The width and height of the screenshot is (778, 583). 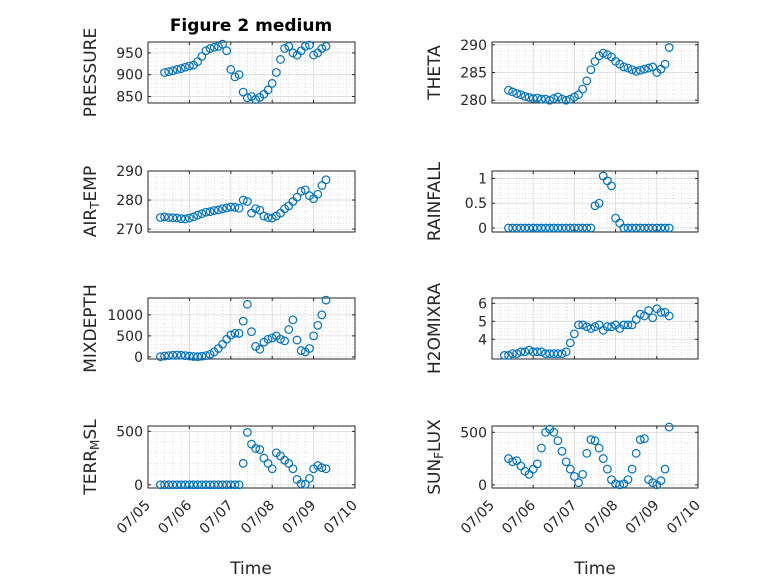 I want to click on subplot-rainfall: 0 0.5 1 RAINFALL, so click(x=562, y=201).